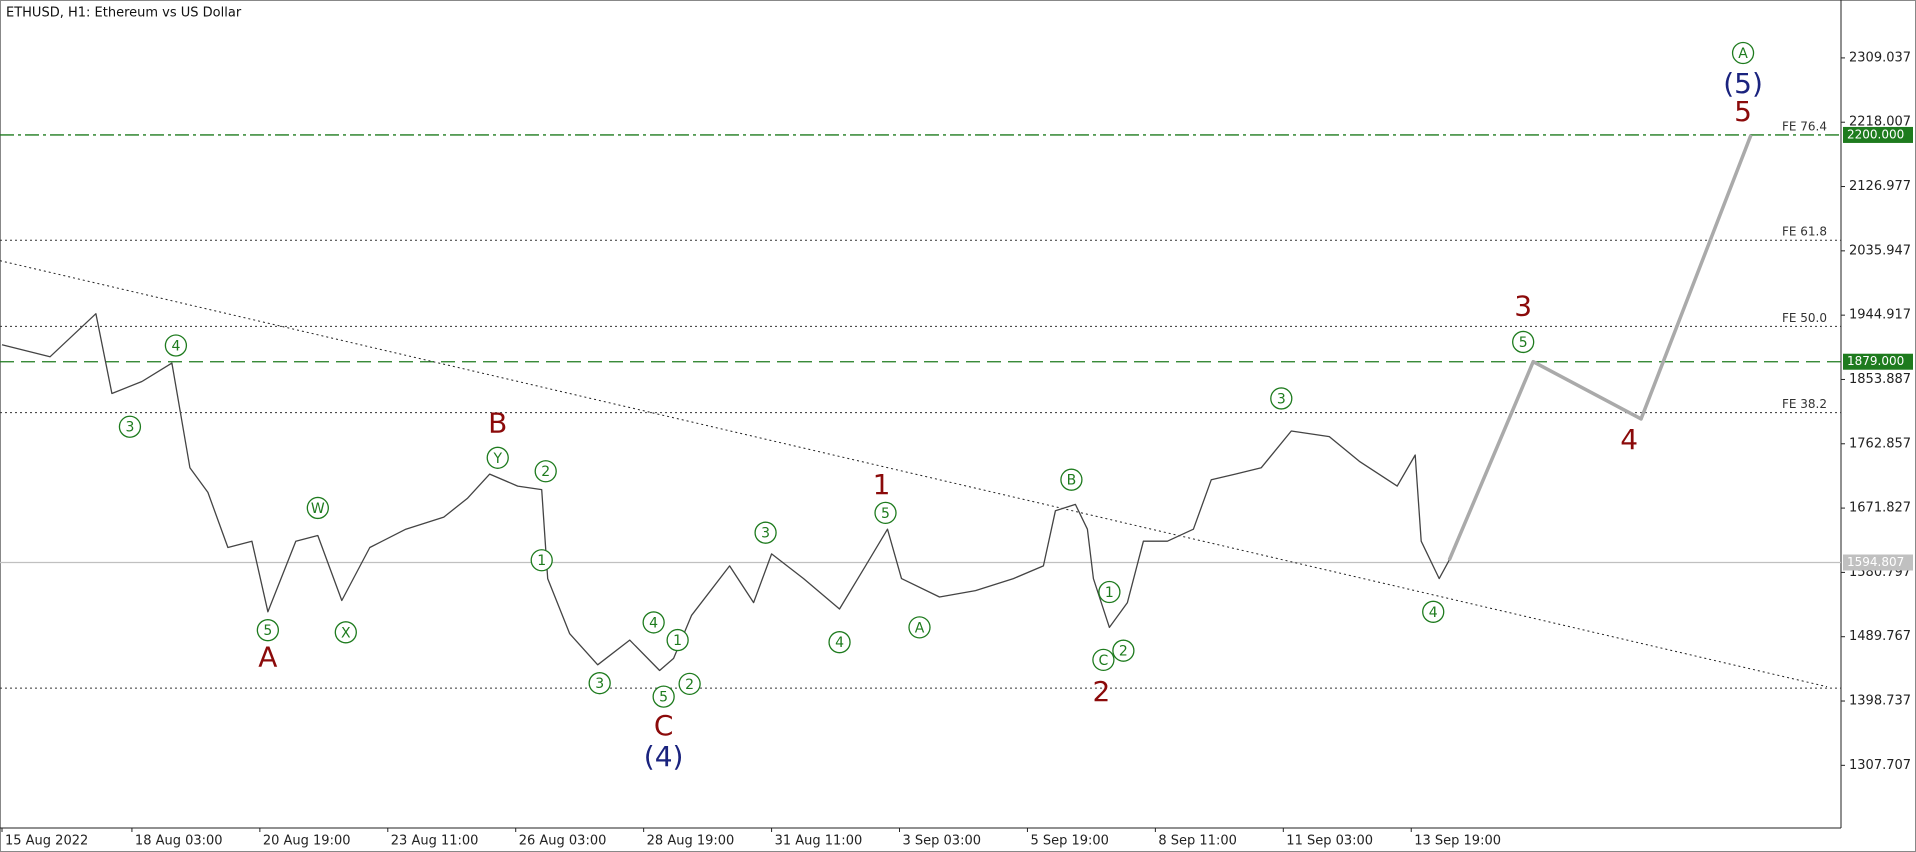 The width and height of the screenshot is (1916, 852). I want to click on level-label: FE 76.4, so click(1804, 126).